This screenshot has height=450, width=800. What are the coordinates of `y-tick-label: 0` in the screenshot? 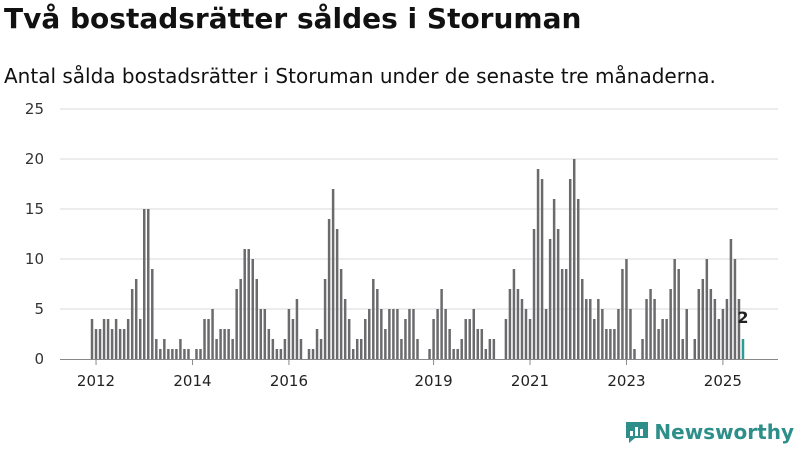 It's located at (39, 359).